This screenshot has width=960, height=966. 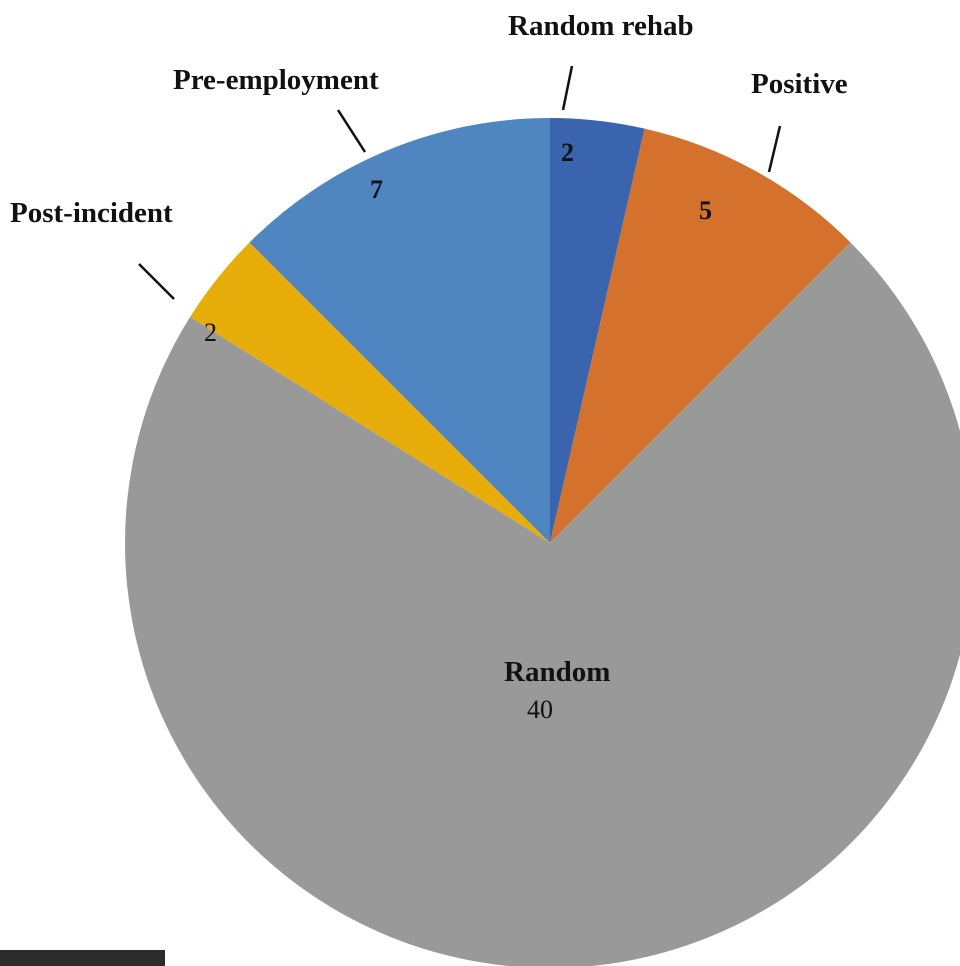 I want to click on leader-line-pre-employment, so click(x=351, y=131).